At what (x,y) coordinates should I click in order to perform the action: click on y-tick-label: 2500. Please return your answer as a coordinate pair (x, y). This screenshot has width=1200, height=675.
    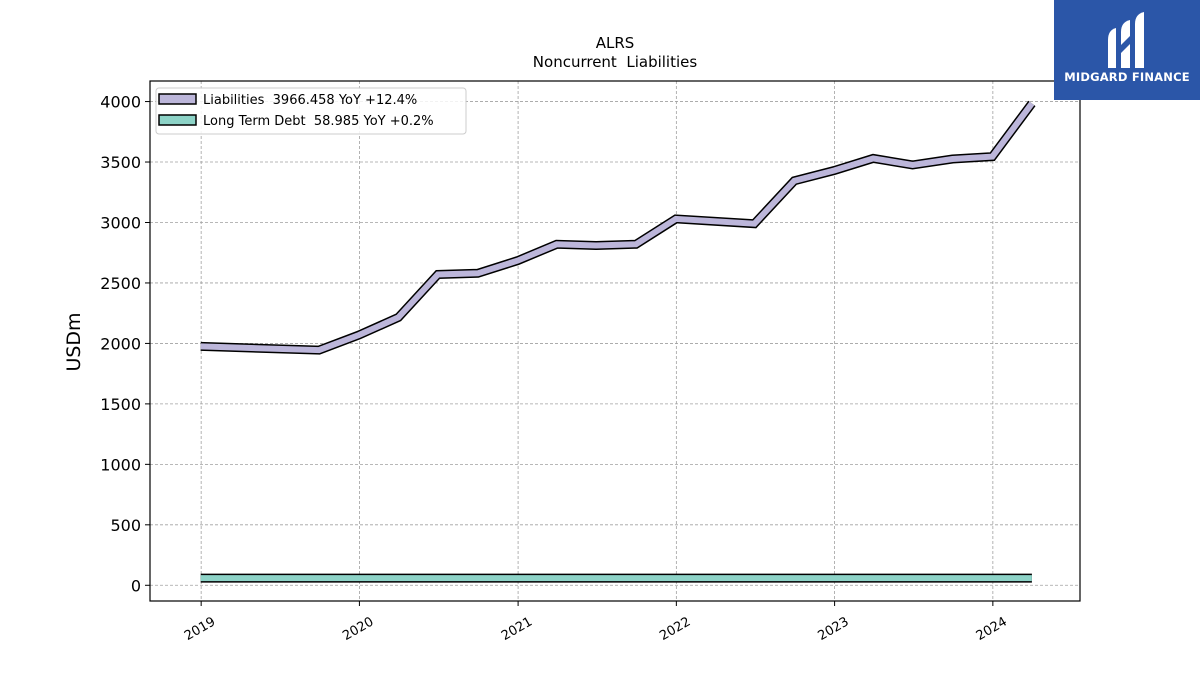
    Looking at the image, I should click on (120, 283).